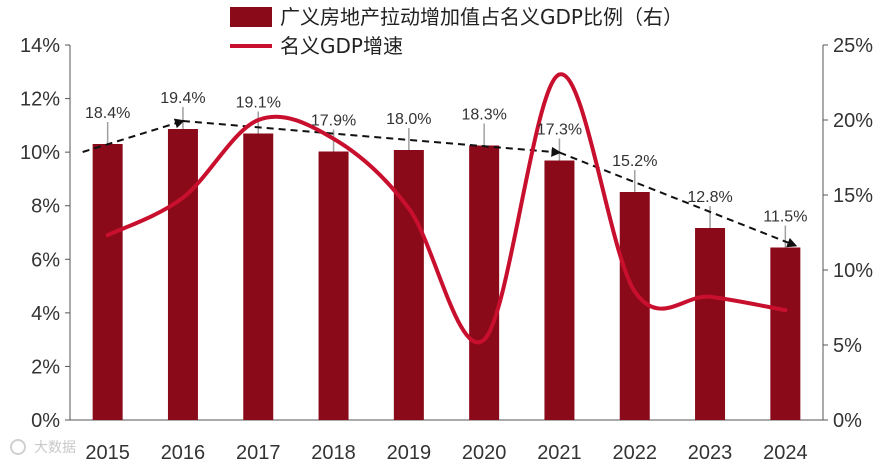 Image resolution: width=895 pixels, height=465 pixels. Describe the element at coordinates (559, 453) in the screenshot. I see `x-axis-tick-label: 2021` at that location.